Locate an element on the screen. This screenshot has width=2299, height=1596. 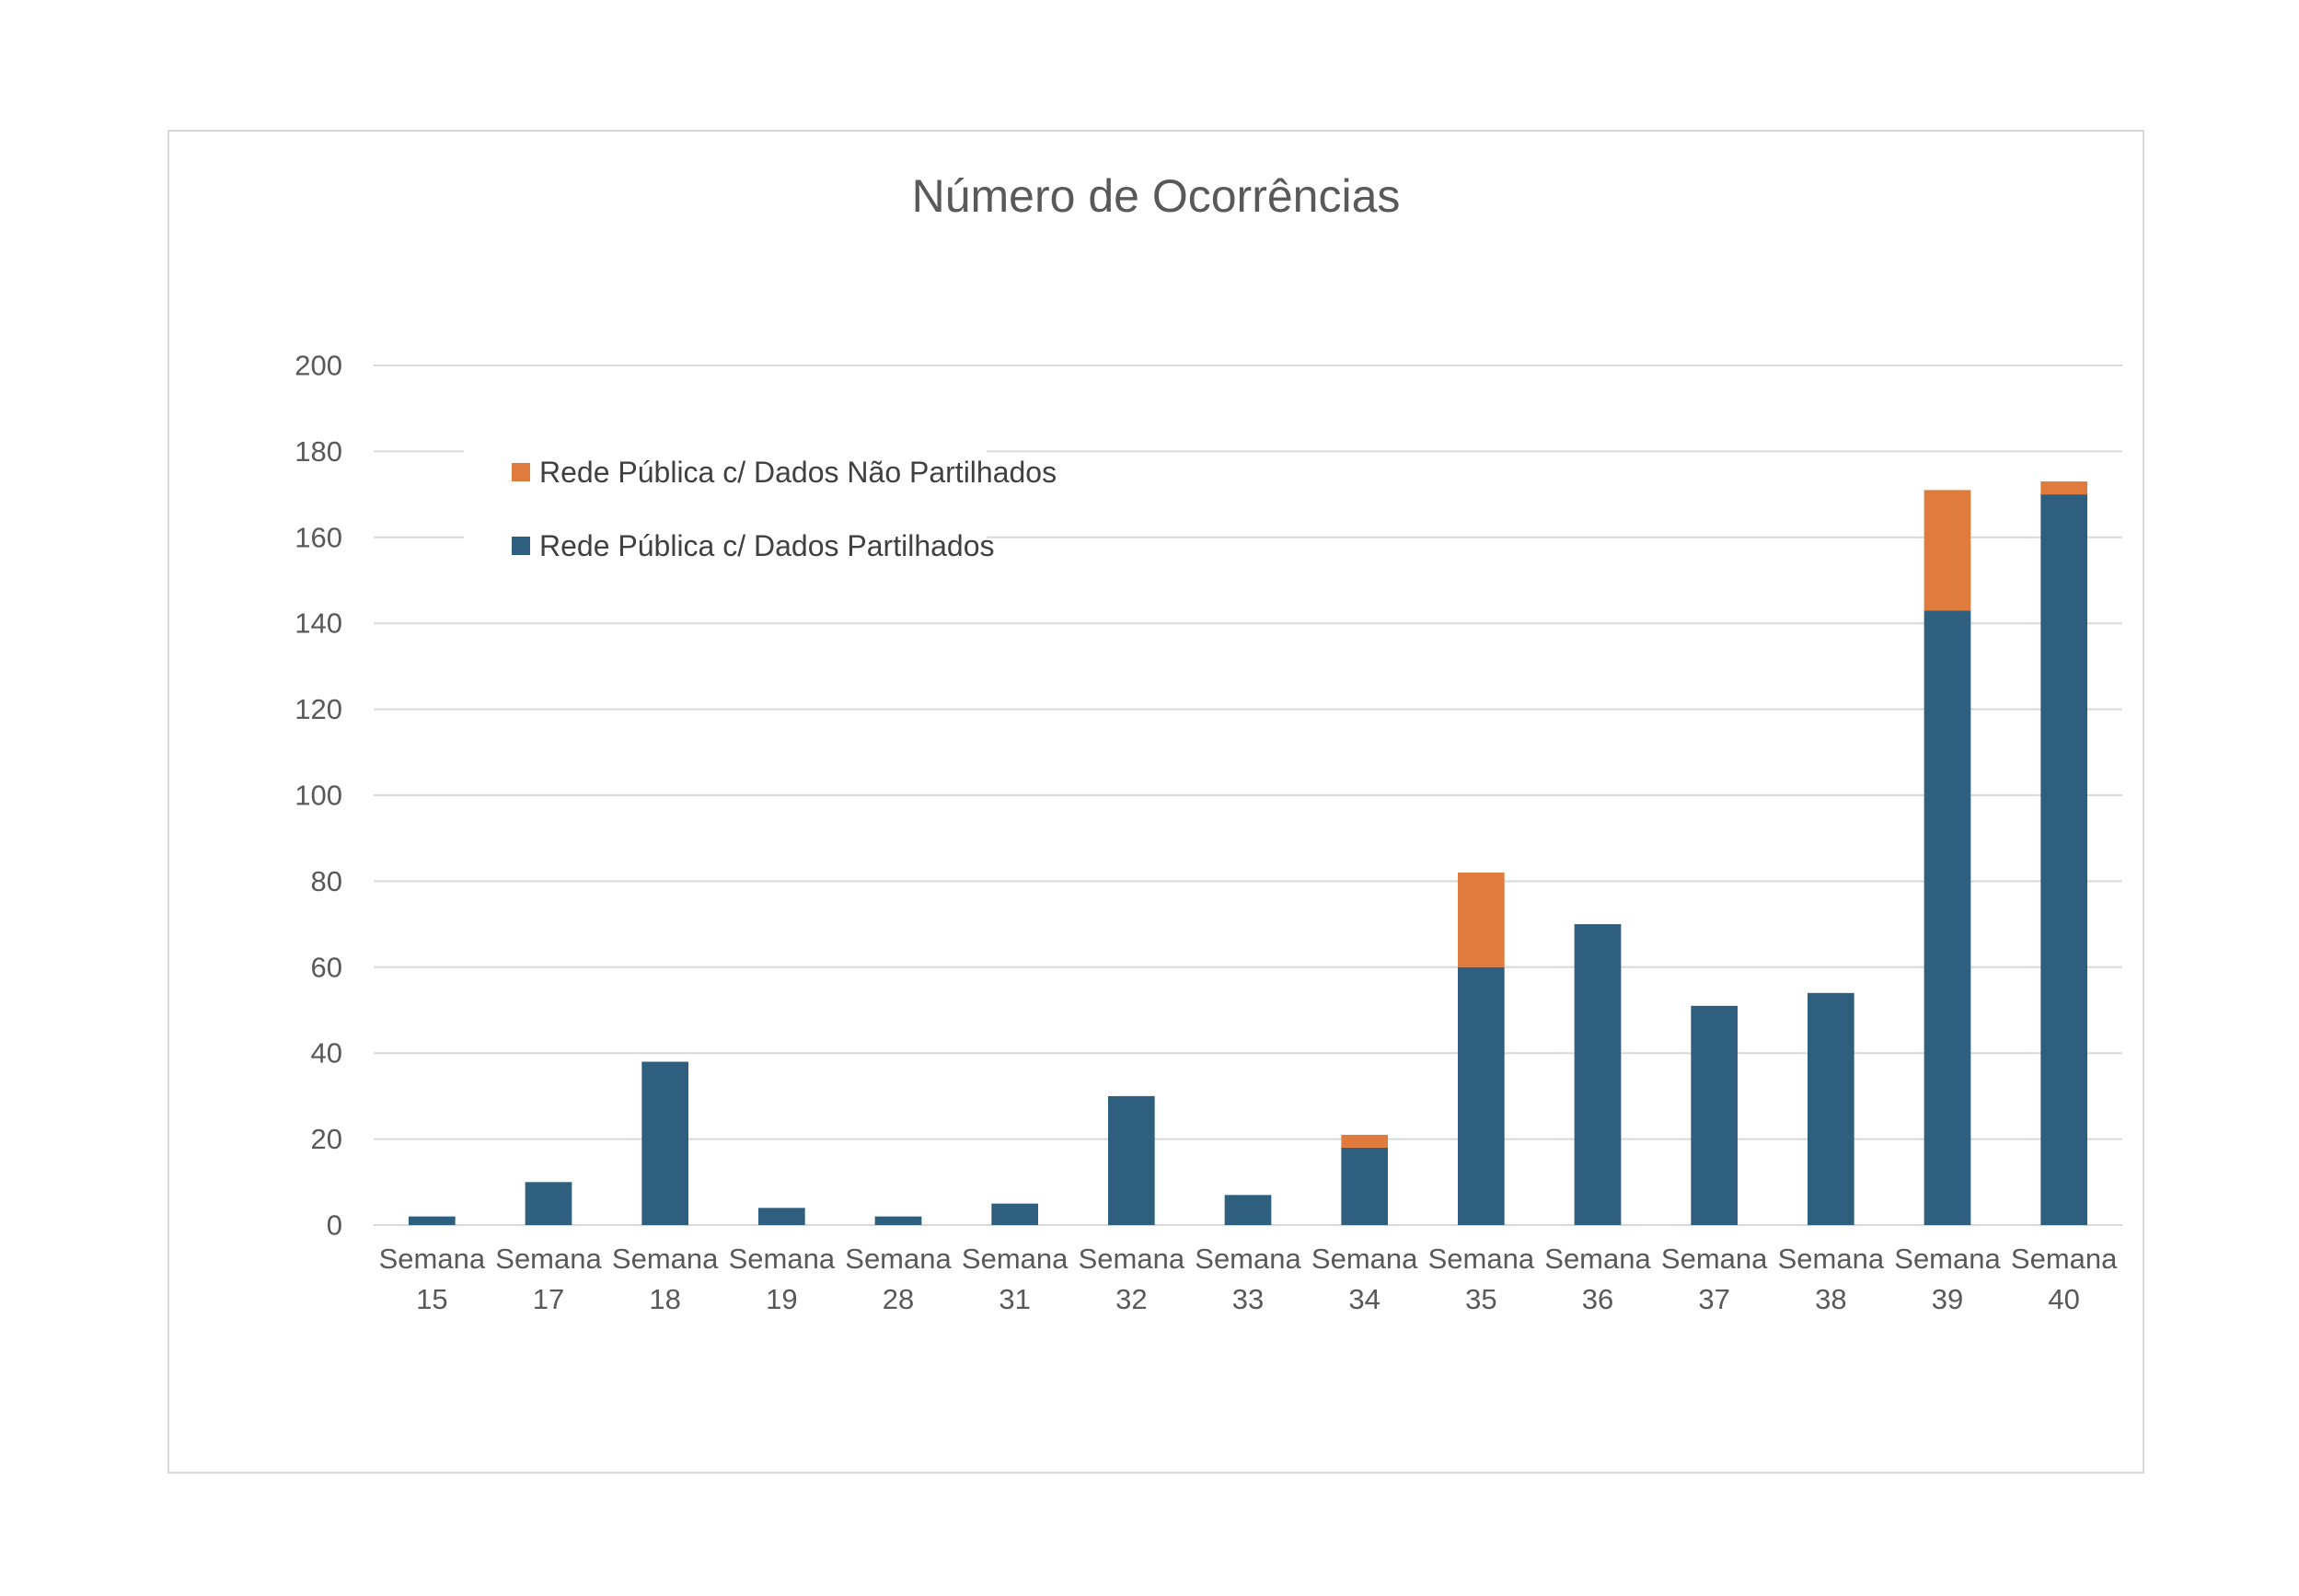
chart-title: Número de Ocorrências is located at coordinates (1156, 196).